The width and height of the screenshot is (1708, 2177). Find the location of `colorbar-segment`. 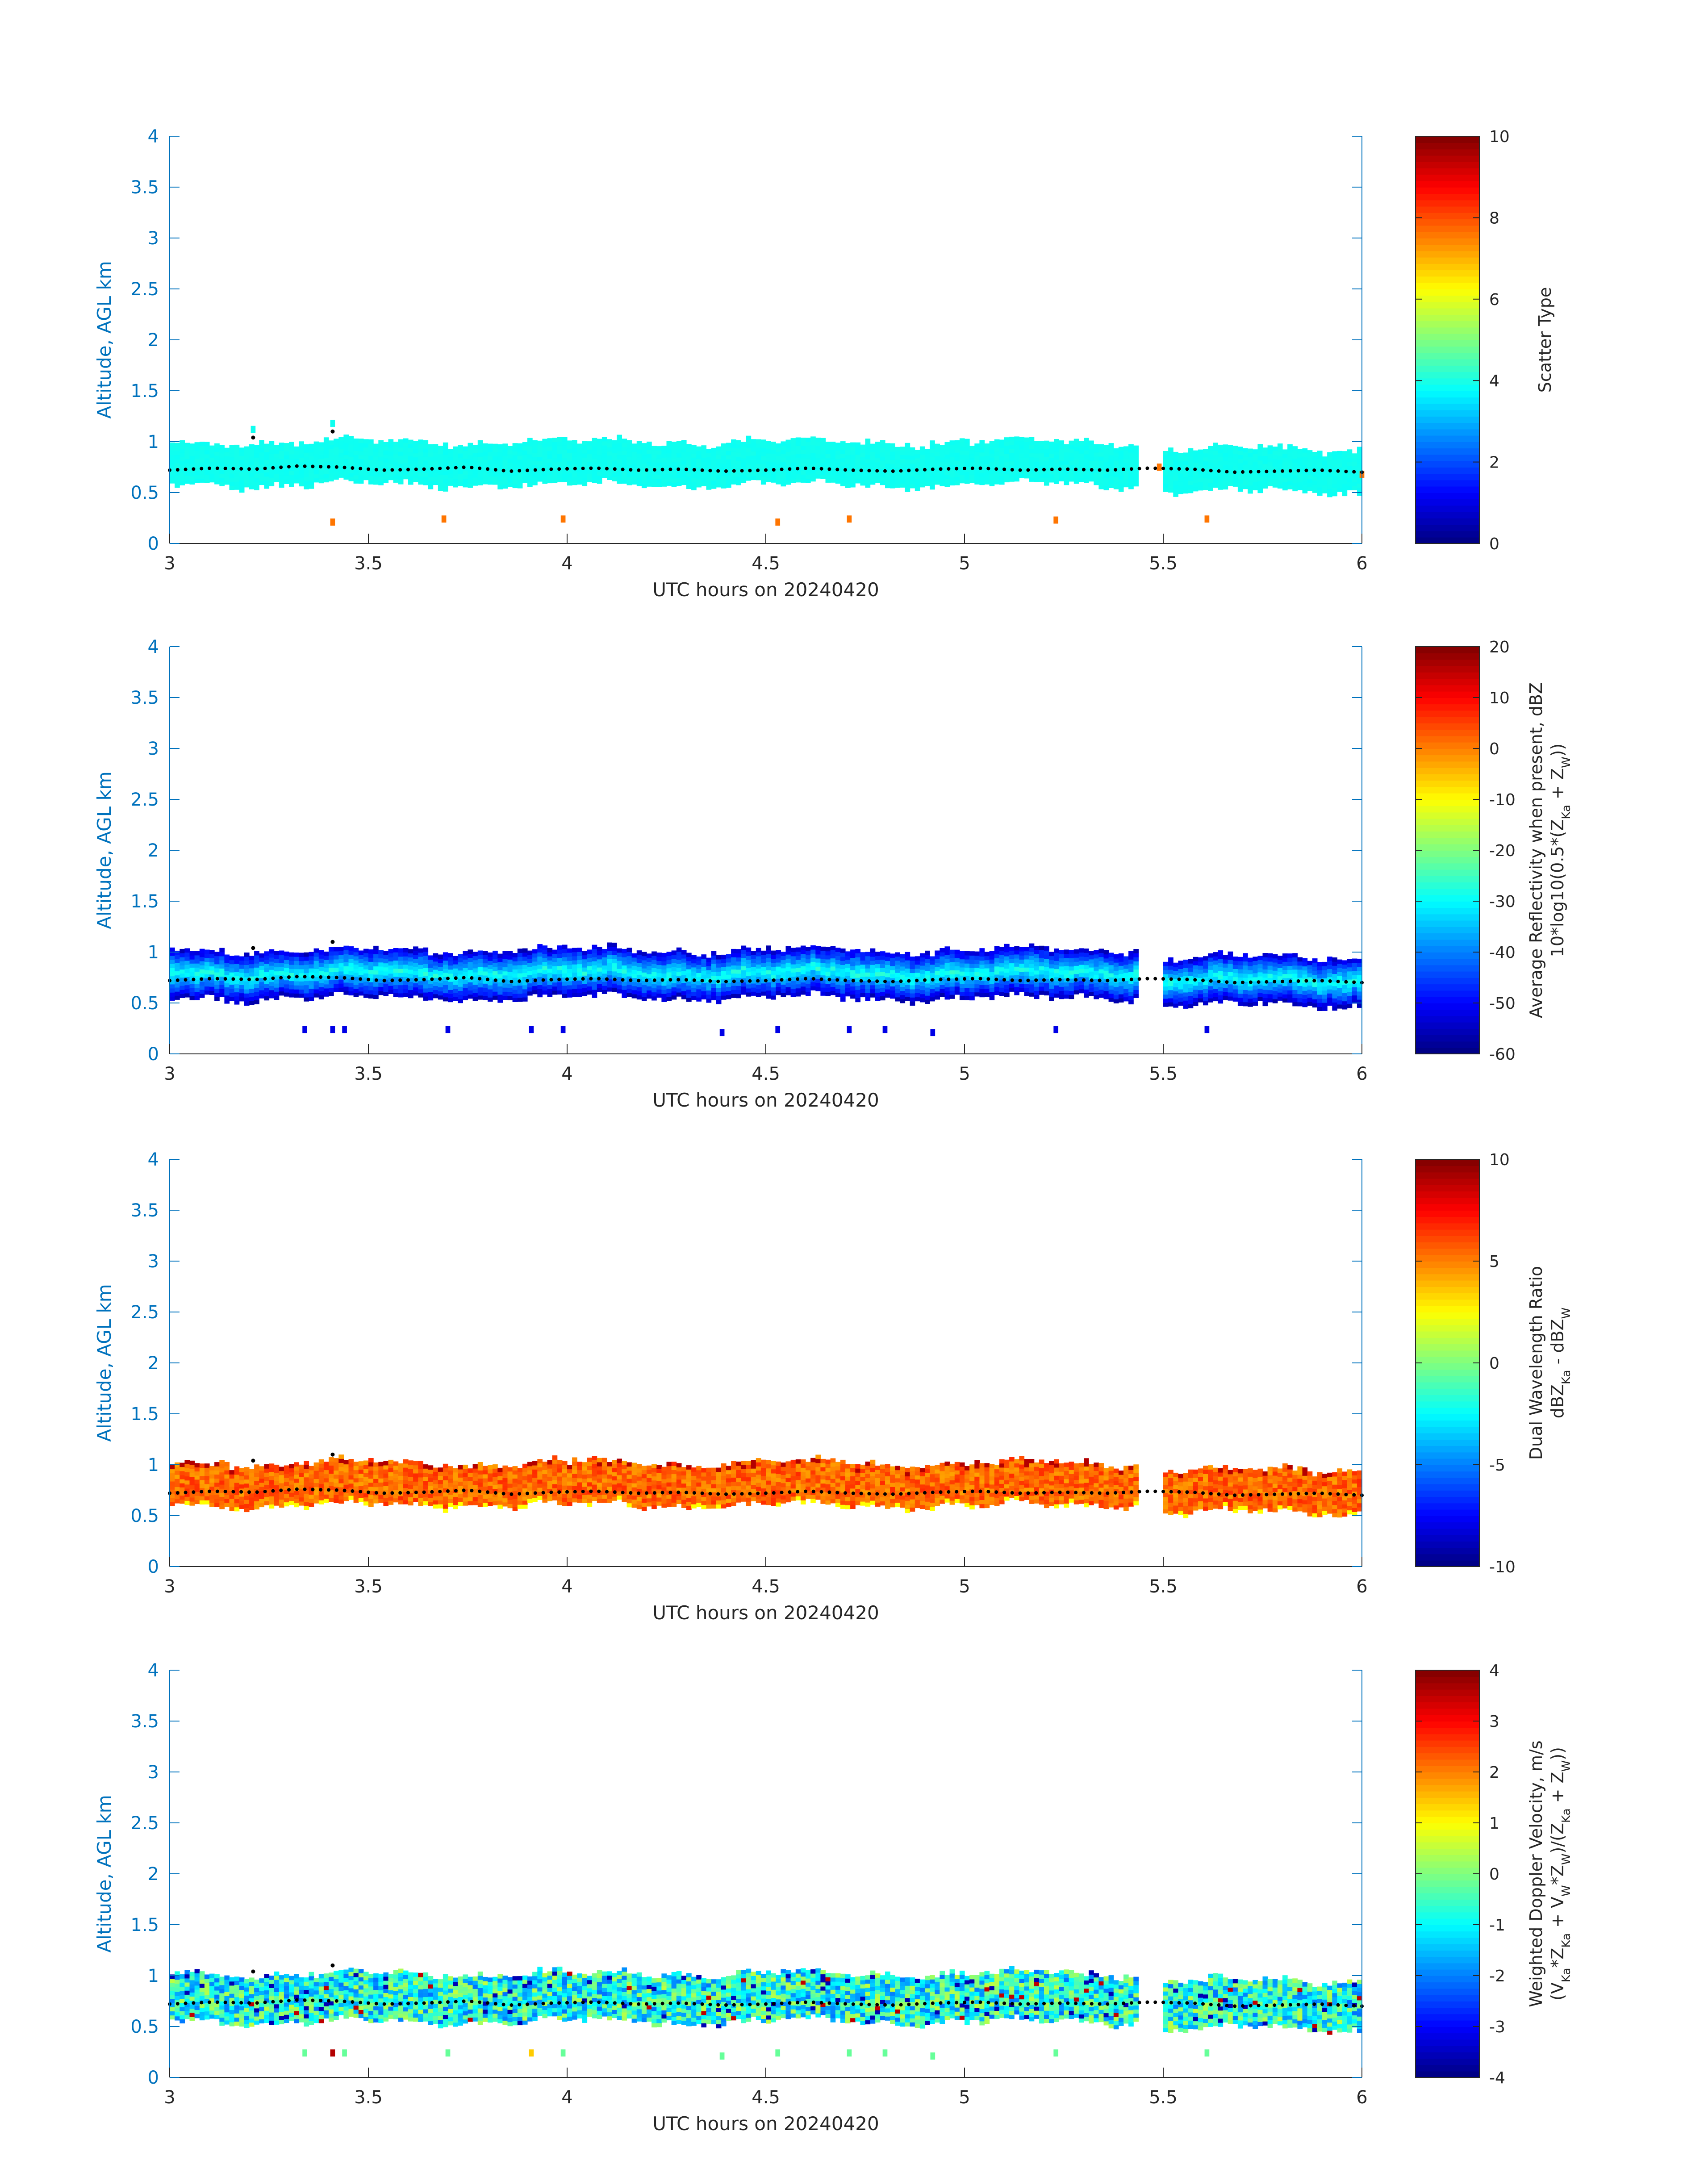

colorbar-segment is located at coordinates (1447, 521).